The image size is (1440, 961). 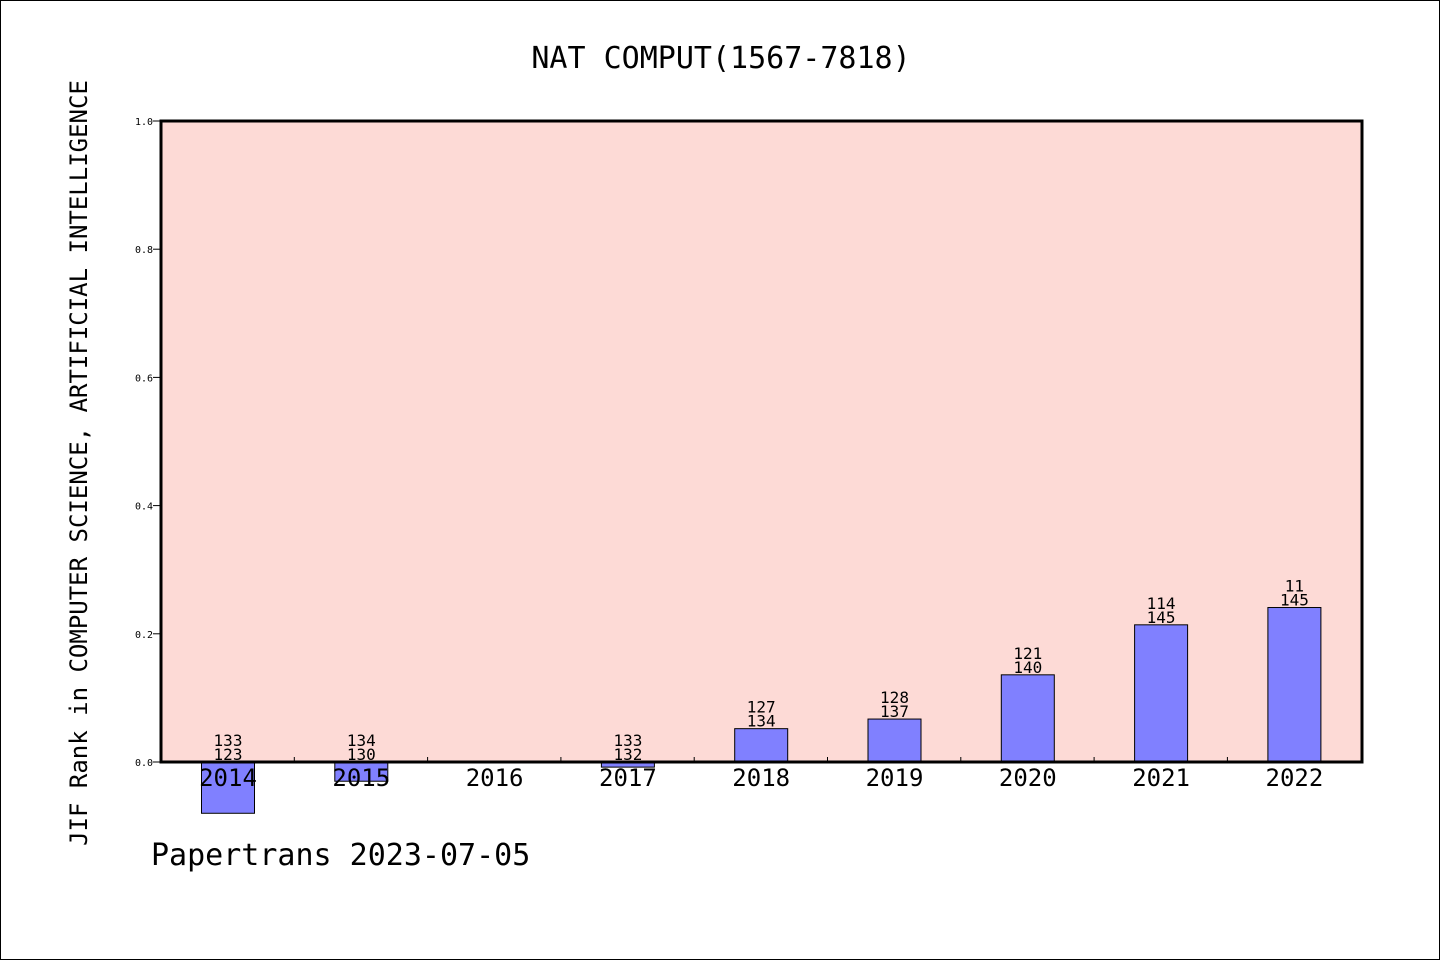 What do you see at coordinates (627, 754) in the screenshot?
I see `bar-label-total: 132` at bounding box center [627, 754].